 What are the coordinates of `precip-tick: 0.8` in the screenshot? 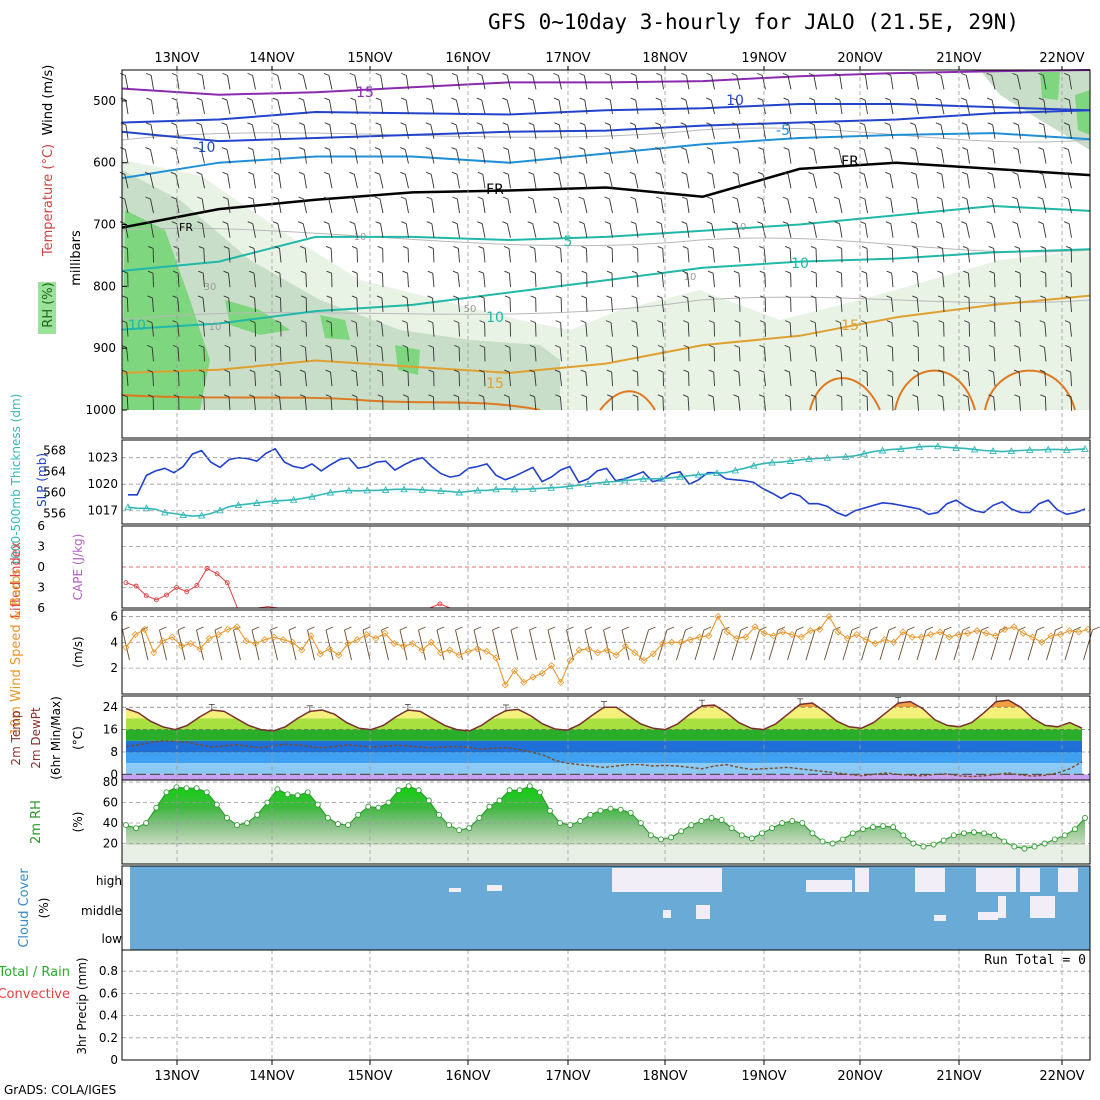 It's located at (108, 971).